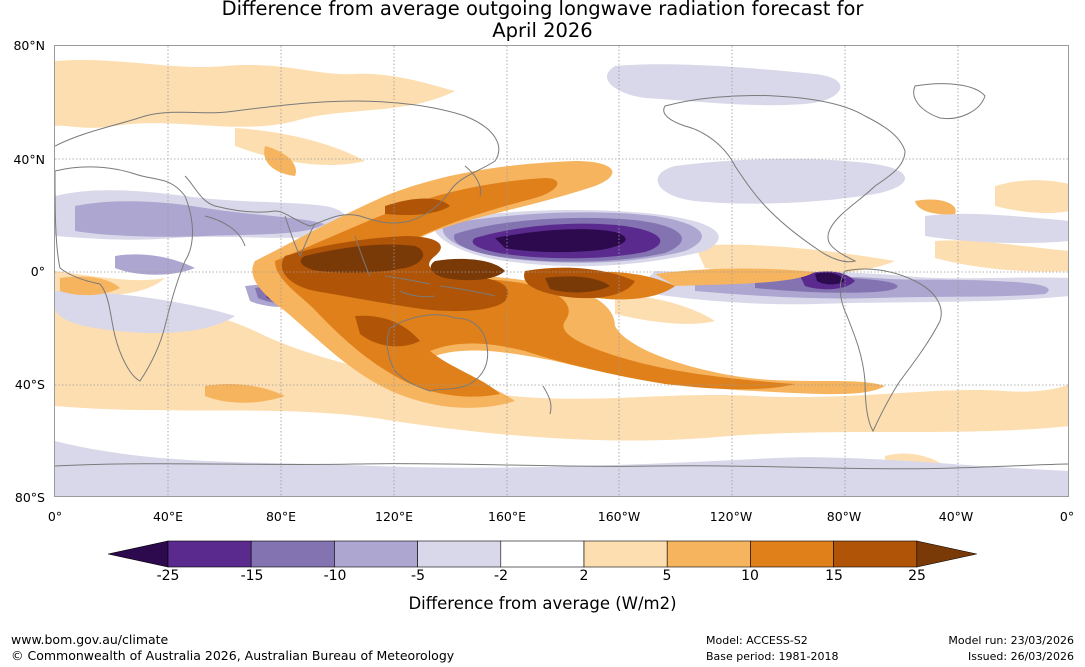 Image resolution: width=1085 pixels, height=667 pixels. Describe the element at coordinates (670, 257) in the screenshot. I see `anomaly-negative-25-plus` at that location.